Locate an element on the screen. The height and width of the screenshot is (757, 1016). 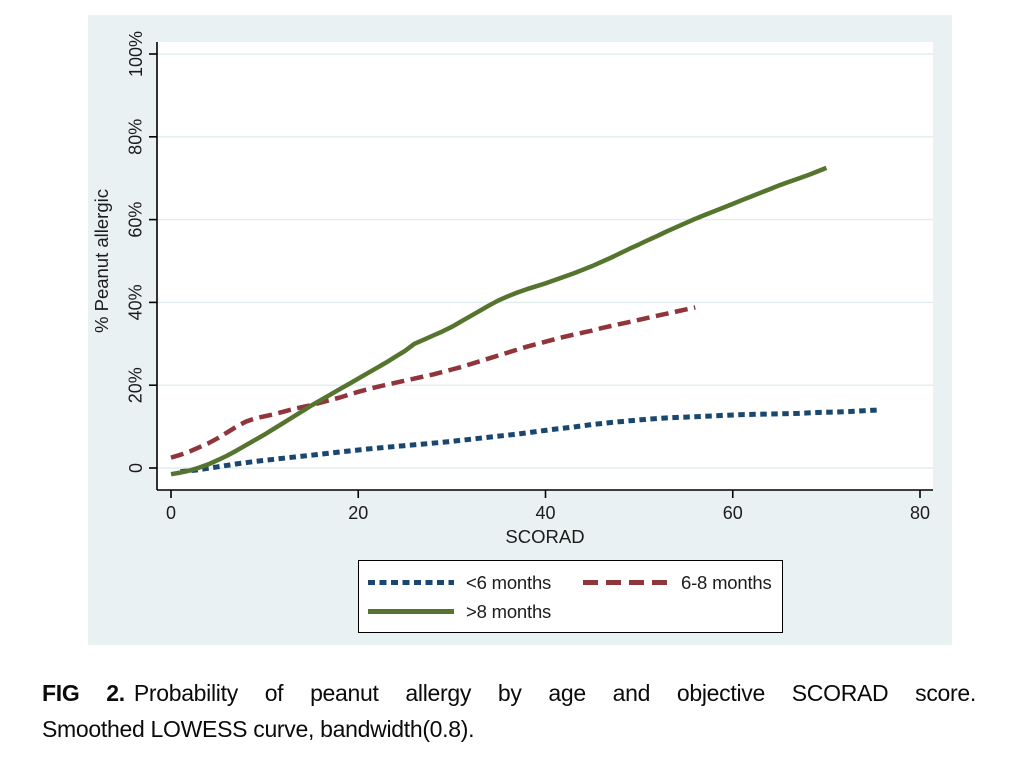
x-tick-label: 0 is located at coordinates (171, 513).